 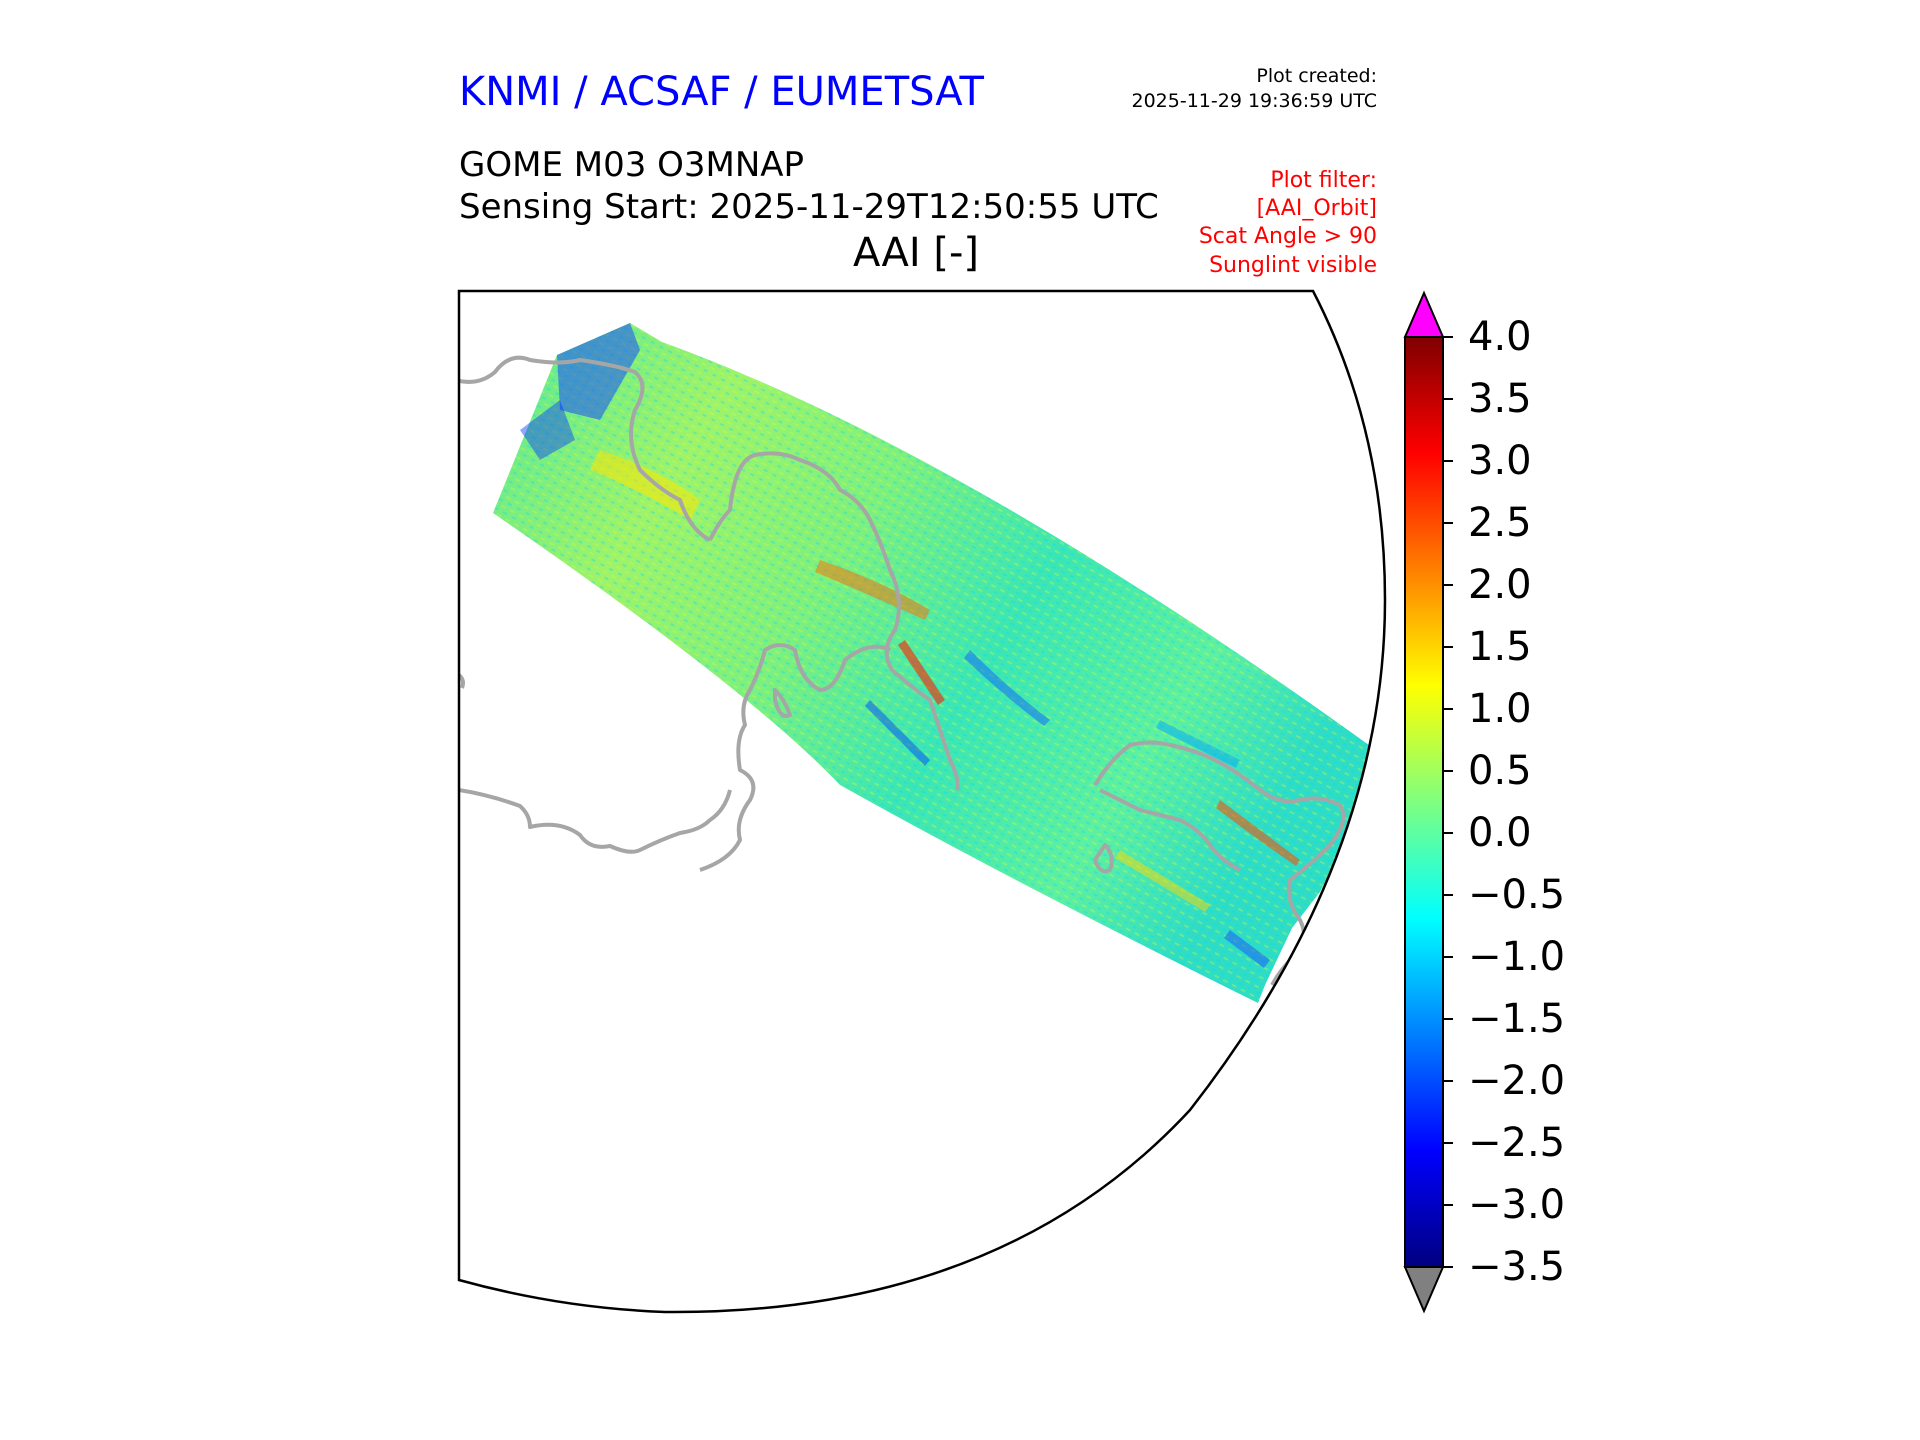 I want to click on colorbar-tick-label: −2.5, so click(x=1517, y=1143).